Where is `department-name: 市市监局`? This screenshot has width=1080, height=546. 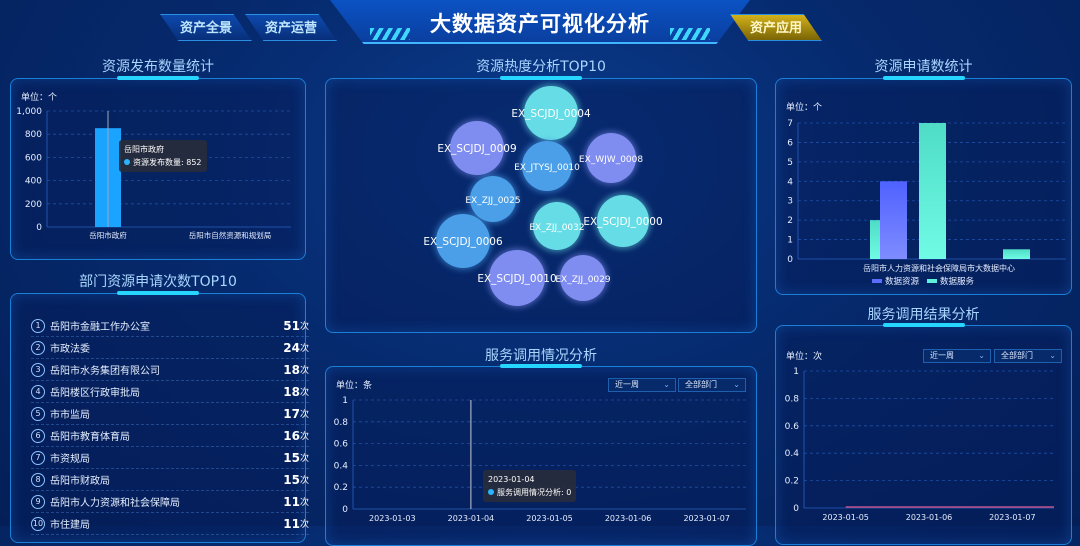 department-name: 市市监局 is located at coordinates (70, 415).